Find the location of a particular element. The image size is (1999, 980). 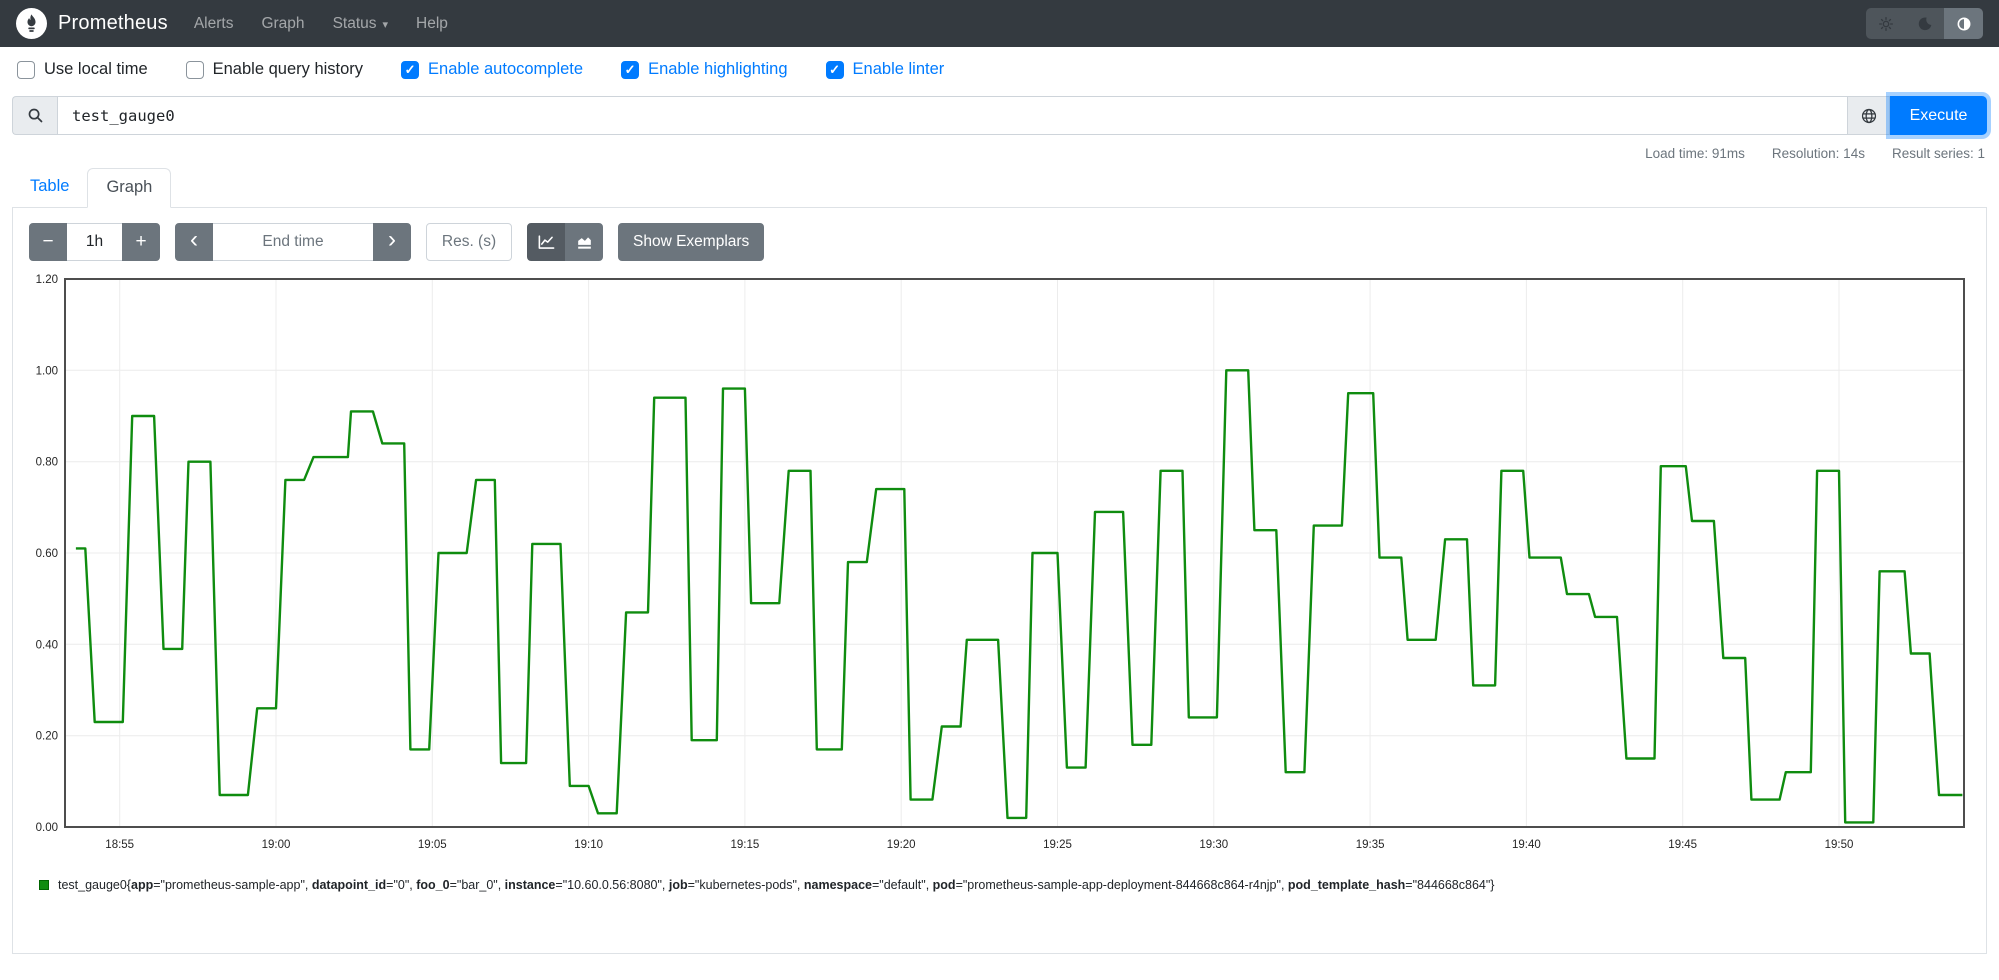

range-input is located at coordinates (94, 242).